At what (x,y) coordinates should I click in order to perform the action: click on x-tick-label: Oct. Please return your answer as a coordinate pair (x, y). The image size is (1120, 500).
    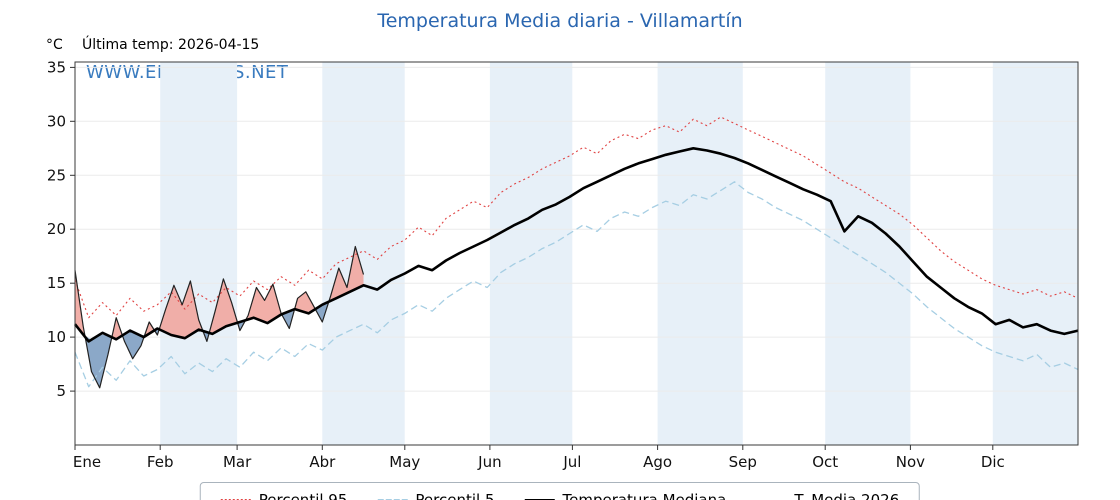
    Looking at the image, I should click on (825, 462).